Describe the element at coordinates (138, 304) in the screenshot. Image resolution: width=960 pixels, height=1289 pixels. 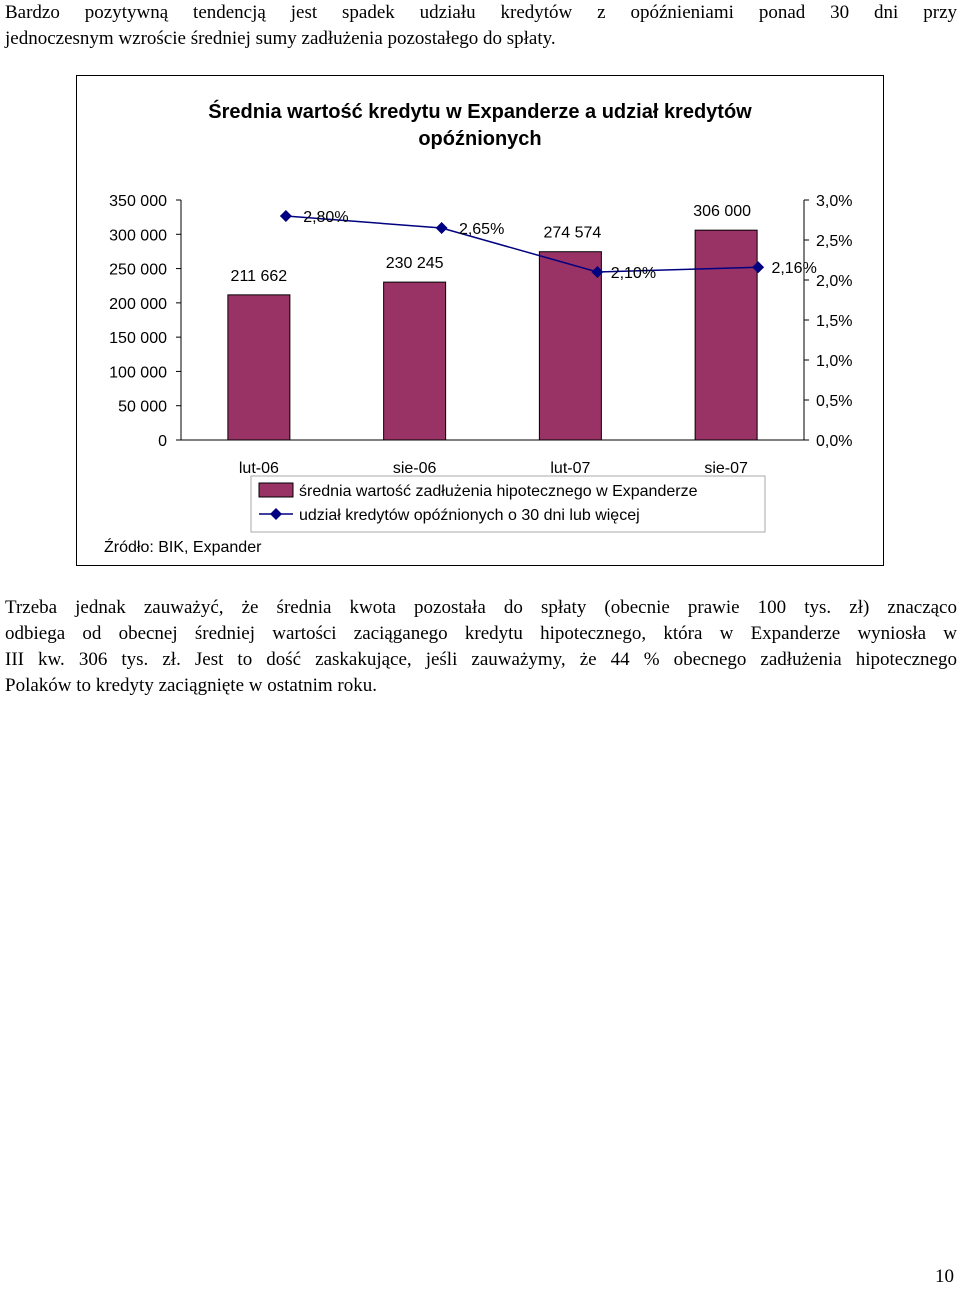
I see `left-axis-tick-label: 200 000` at that location.